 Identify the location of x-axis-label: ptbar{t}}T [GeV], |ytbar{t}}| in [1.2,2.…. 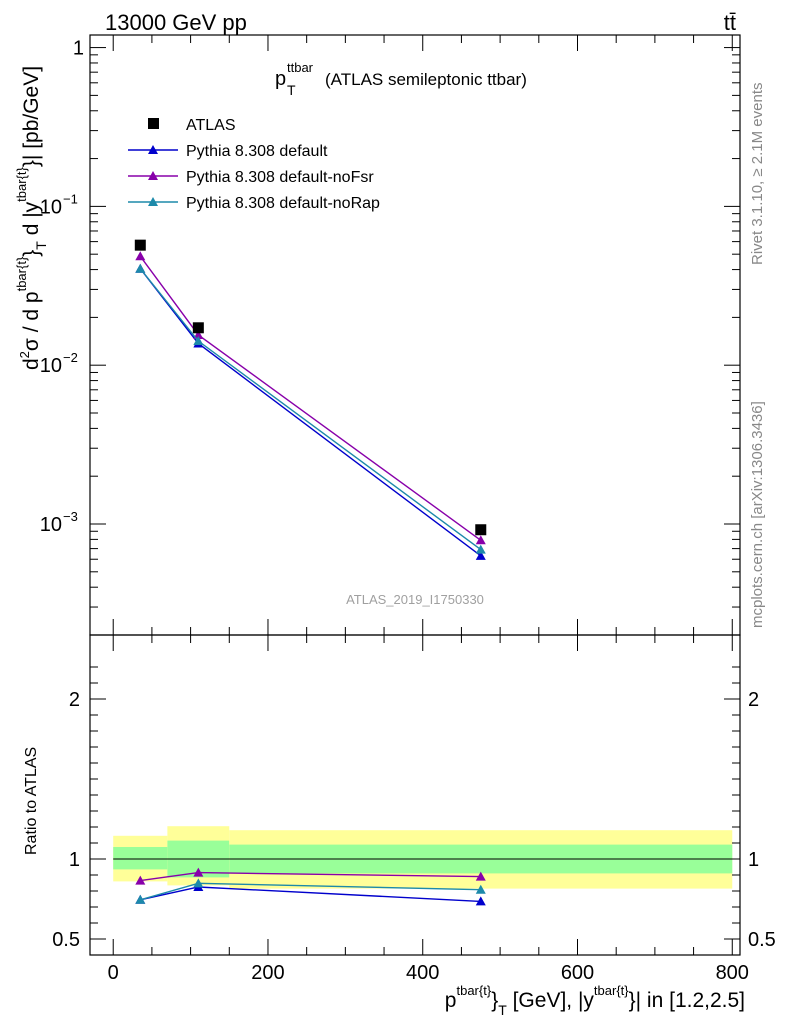
(595, 1000).